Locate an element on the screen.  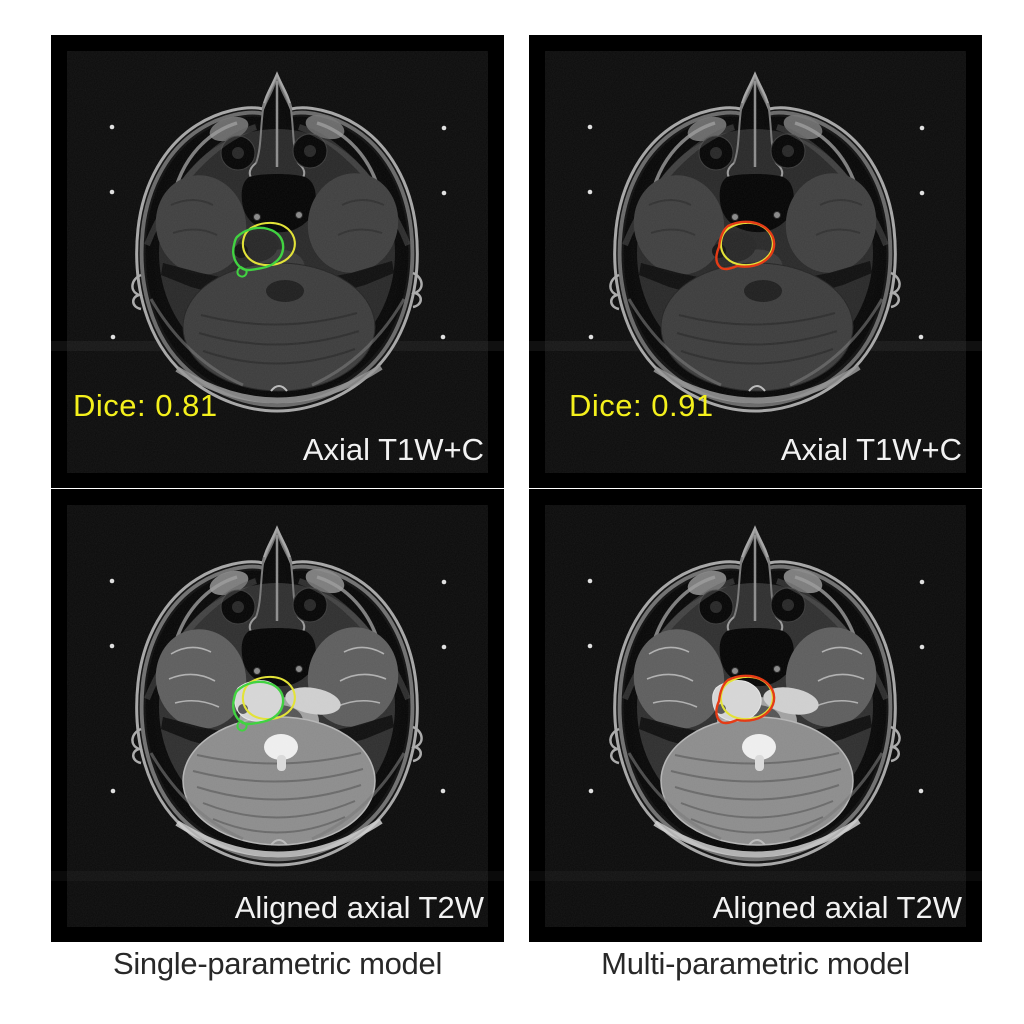
column-caption-multi-parametric: Multi-parametric model is located at coordinates (755, 963).